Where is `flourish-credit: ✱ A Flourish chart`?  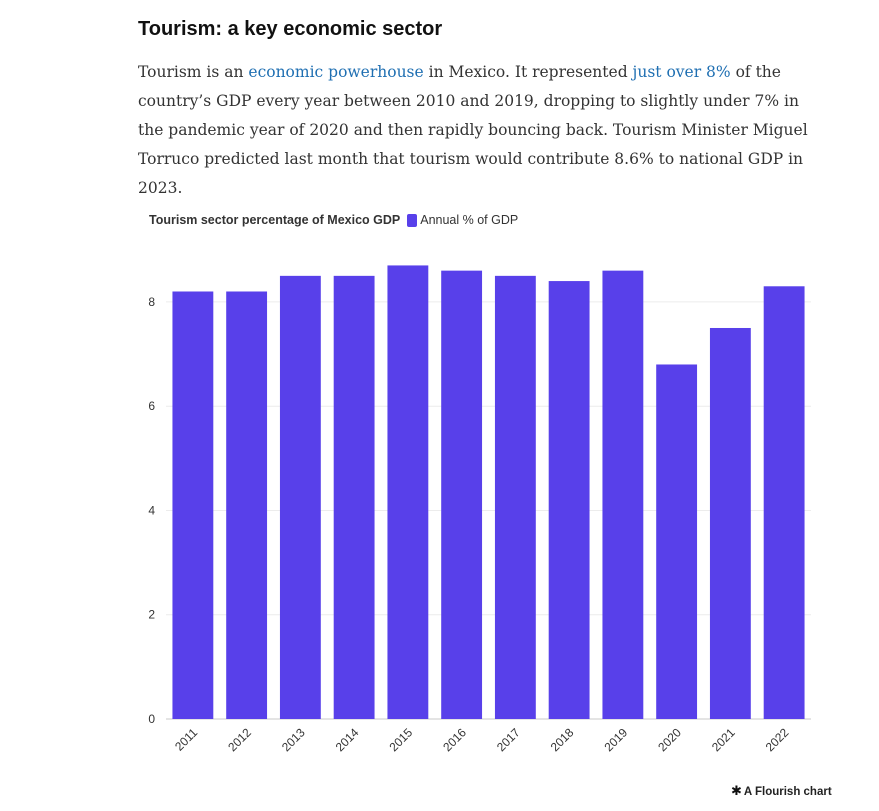 flourish-credit: ✱ A Flourish chart is located at coordinates (781, 792).